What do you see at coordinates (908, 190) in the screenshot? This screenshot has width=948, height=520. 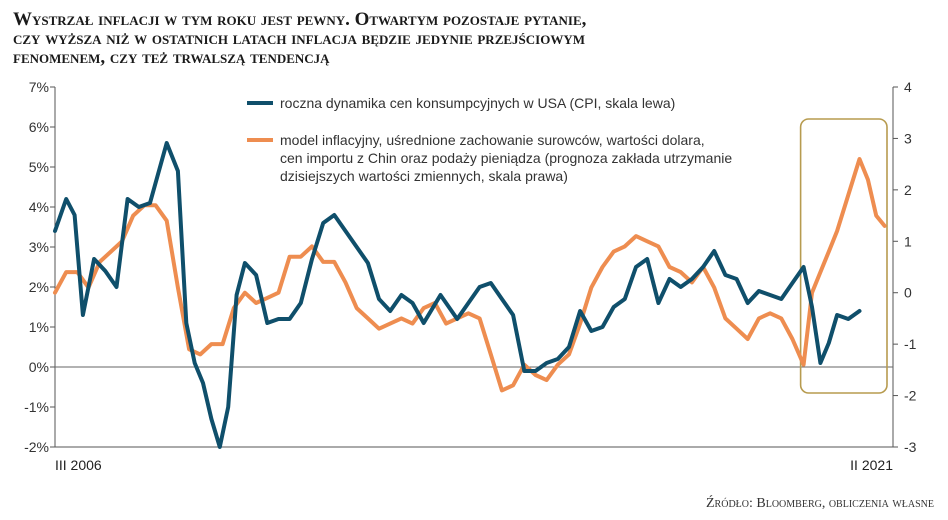 I see `right-tick-label: 2` at bounding box center [908, 190].